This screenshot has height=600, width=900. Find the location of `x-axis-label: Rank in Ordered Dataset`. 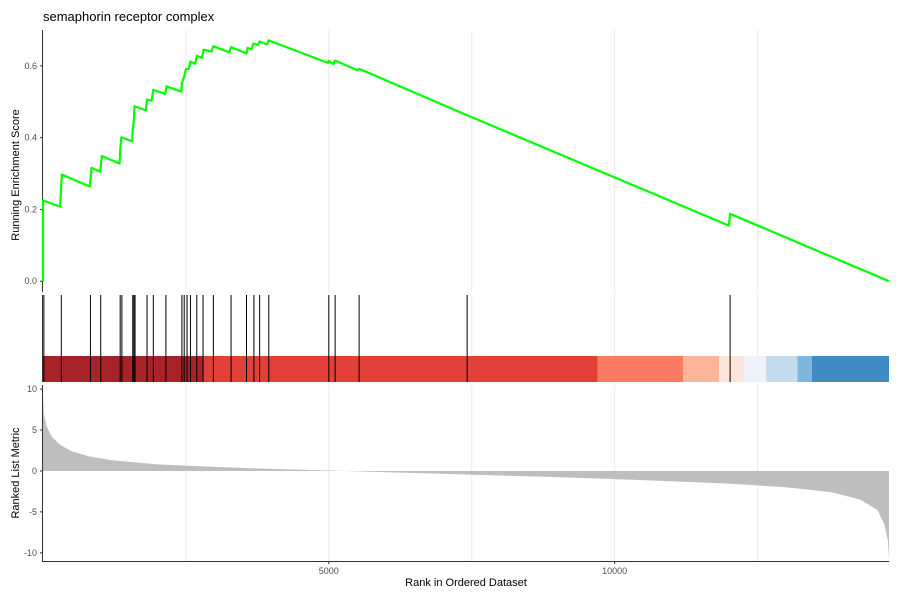

x-axis-label: Rank in Ordered Dataset is located at coordinates (466, 583).